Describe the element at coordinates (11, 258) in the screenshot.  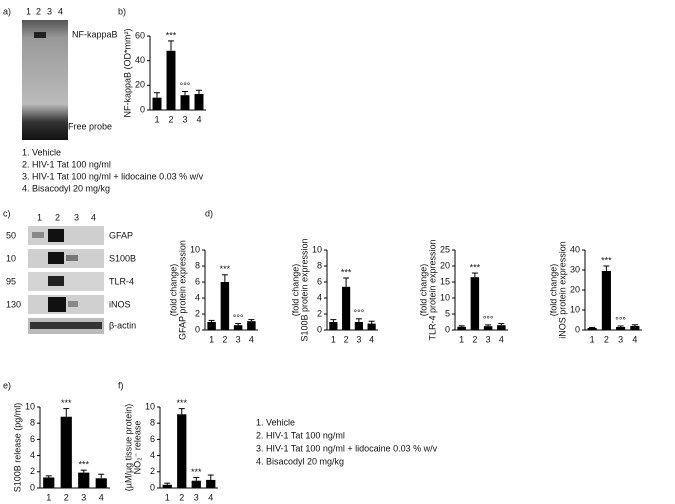
I see `mw-marker: 10` at that location.